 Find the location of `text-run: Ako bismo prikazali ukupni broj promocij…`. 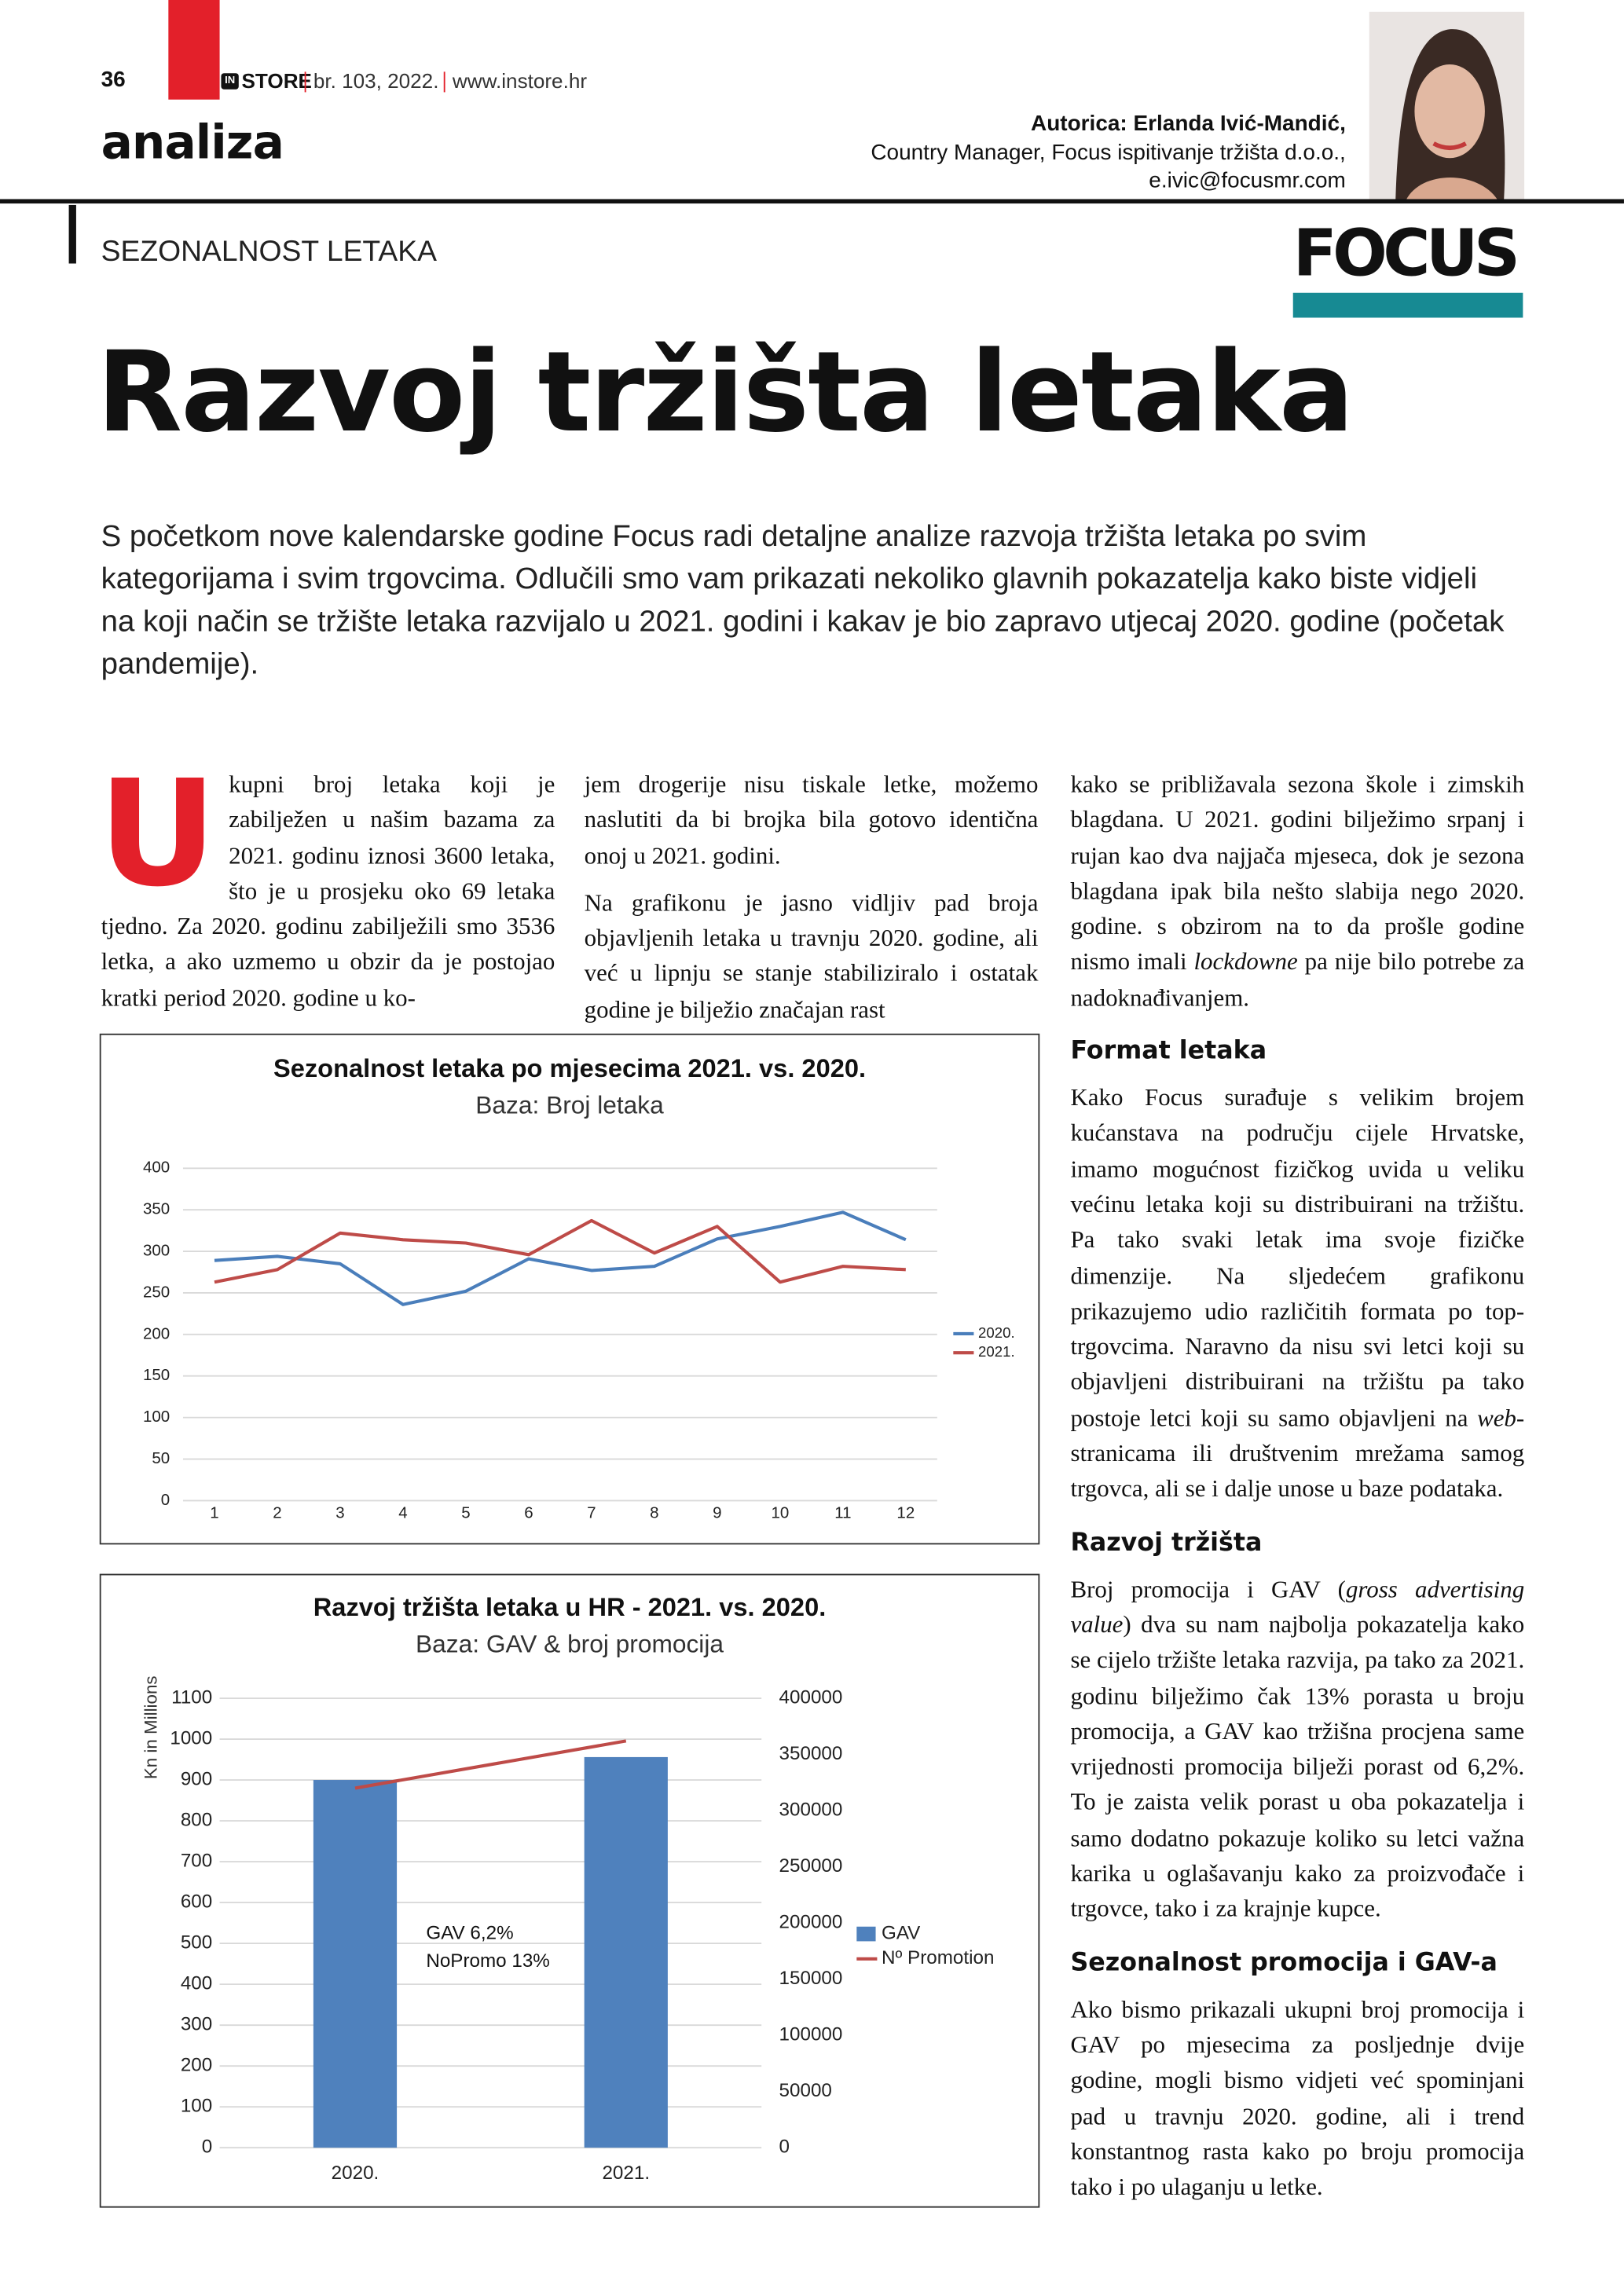

text-run: Ako bismo prikazali ukupni broj promocij… is located at coordinates (1297, 2097).